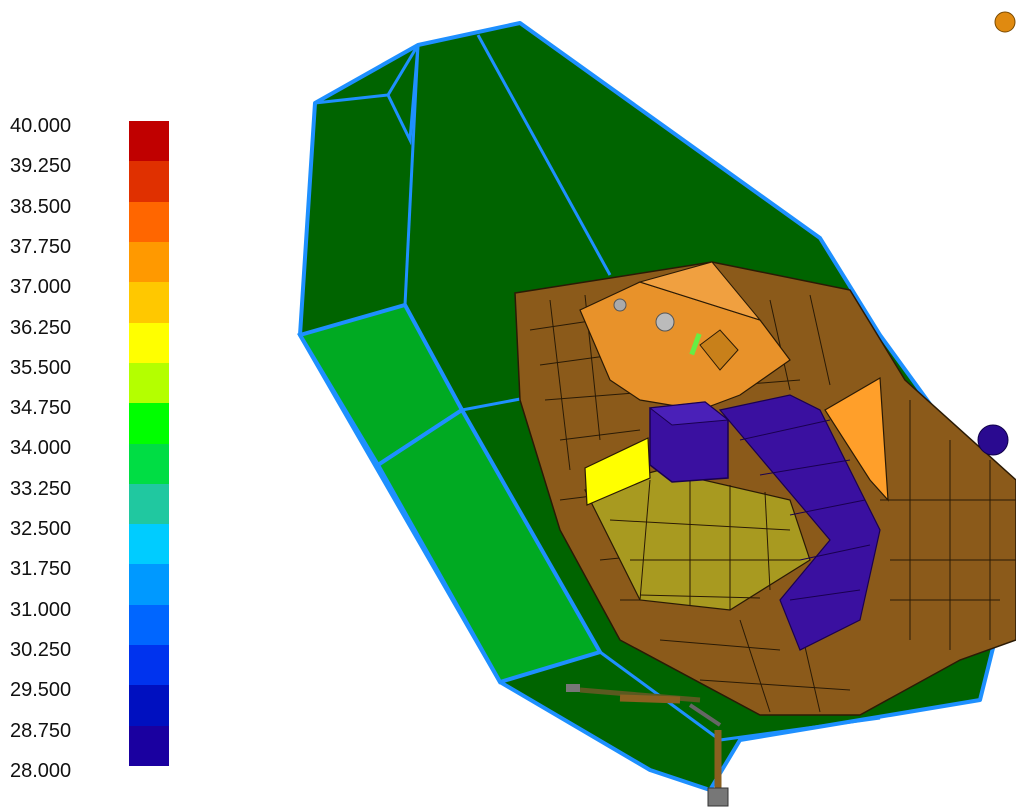 Image resolution: width=1016 pixels, height=809 pixels. What do you see at coordinates (41, 327) in the screenshot?
I see `legend-tick-label: 36.250` at bounding box center [41, 327].